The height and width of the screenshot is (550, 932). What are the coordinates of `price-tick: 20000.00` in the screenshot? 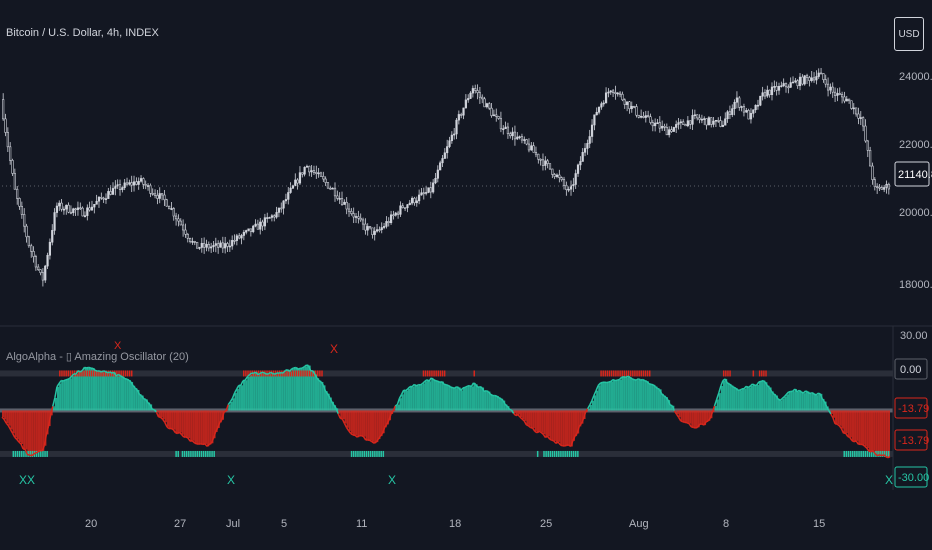 It's located at (915, 213).